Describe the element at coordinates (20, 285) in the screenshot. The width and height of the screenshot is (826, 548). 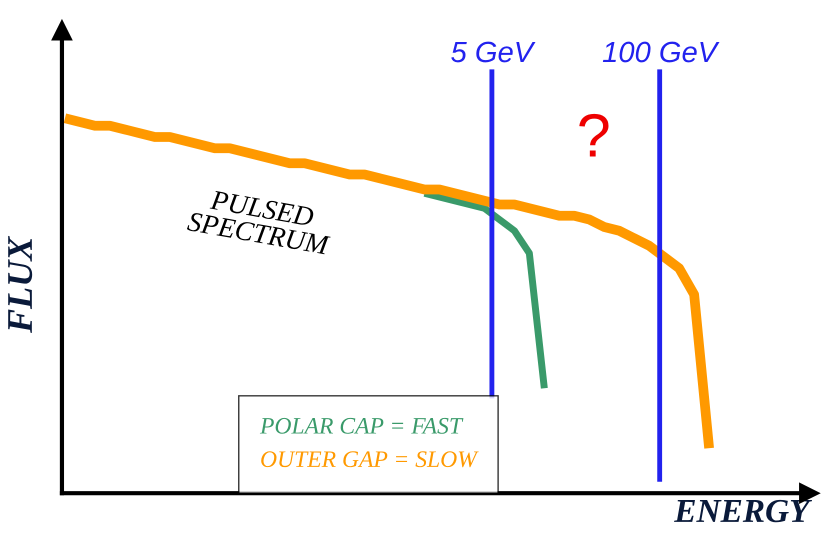
I see `y-axis-title: FLUX` at that location.